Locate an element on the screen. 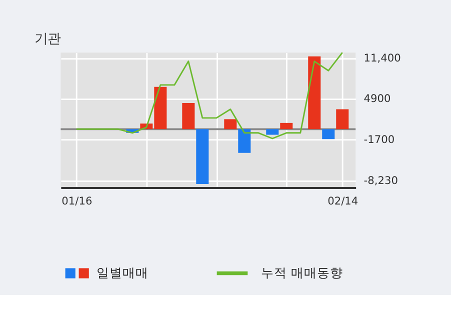  legend-label: 일별매매 is located at coordinates (122, 272).